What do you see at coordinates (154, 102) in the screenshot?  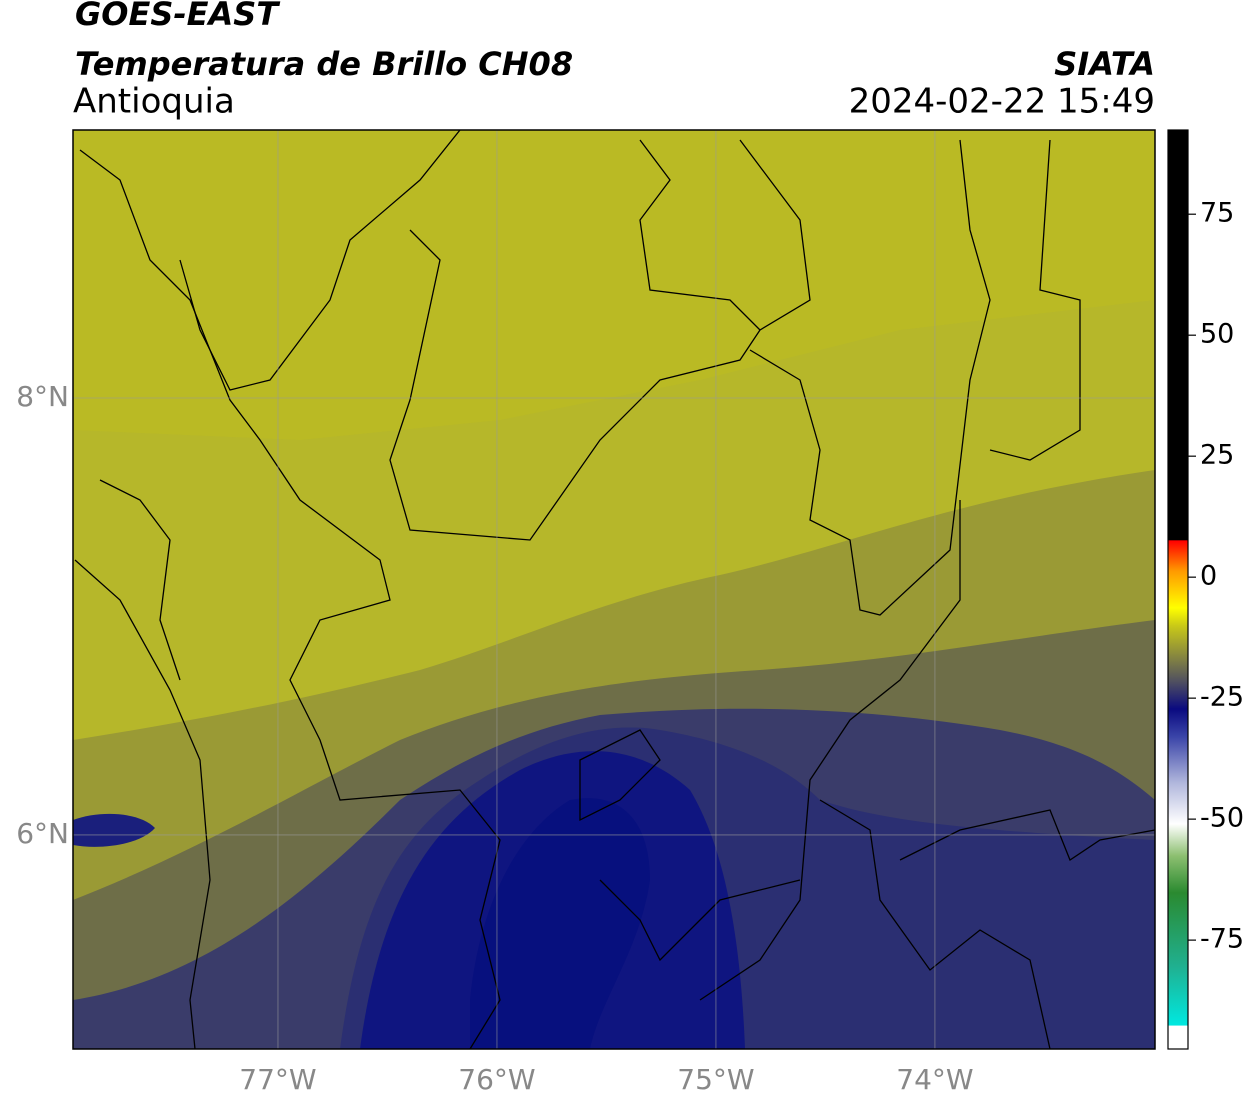 I see `region: Antioquia` at bounding box center [154, 102].